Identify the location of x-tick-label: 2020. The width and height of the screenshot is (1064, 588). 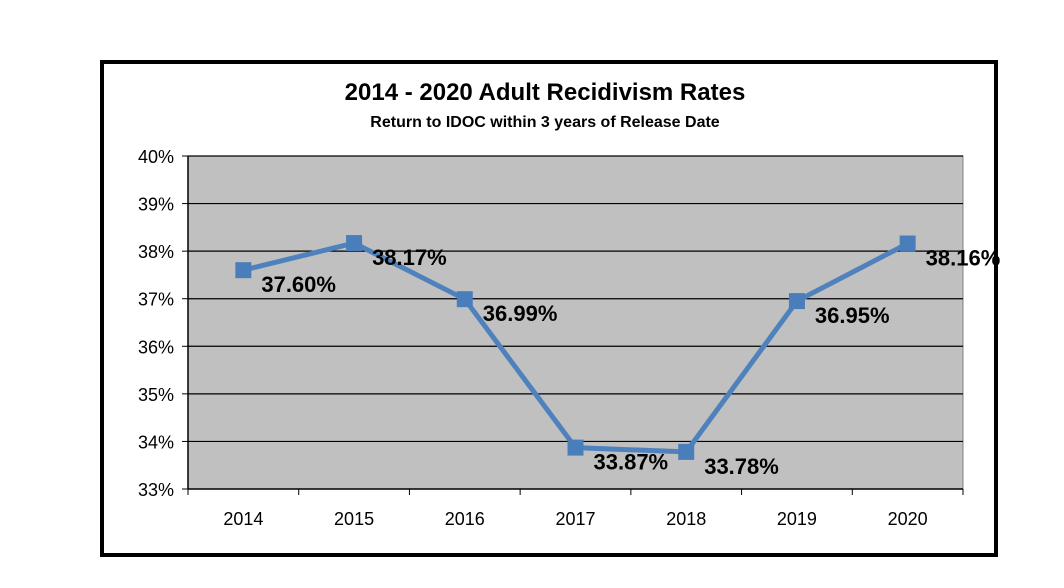
(908, 519).